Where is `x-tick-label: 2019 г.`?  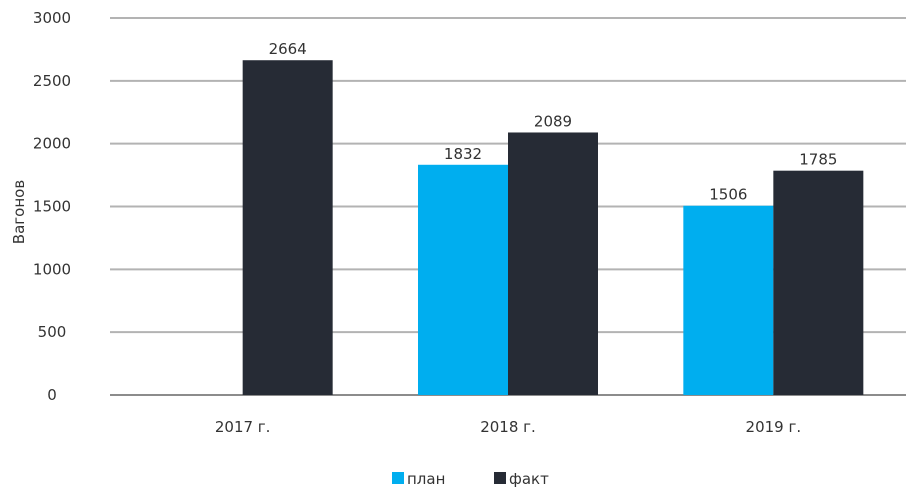
x-tick-label: 2019 г. is located at coordinates (774, 427).